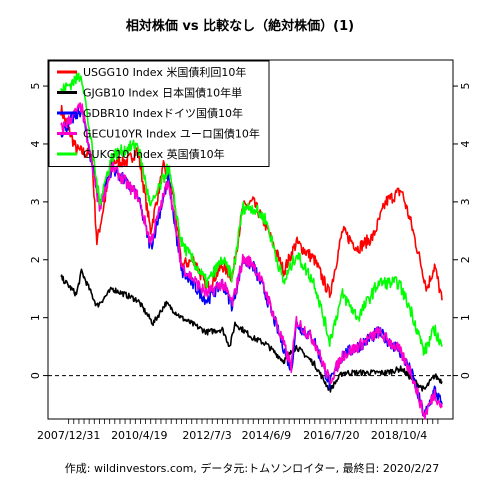 The height and width of the screenshot is (480, 480). I want to click on y-tick-label-right: 3, so click(465, 201).